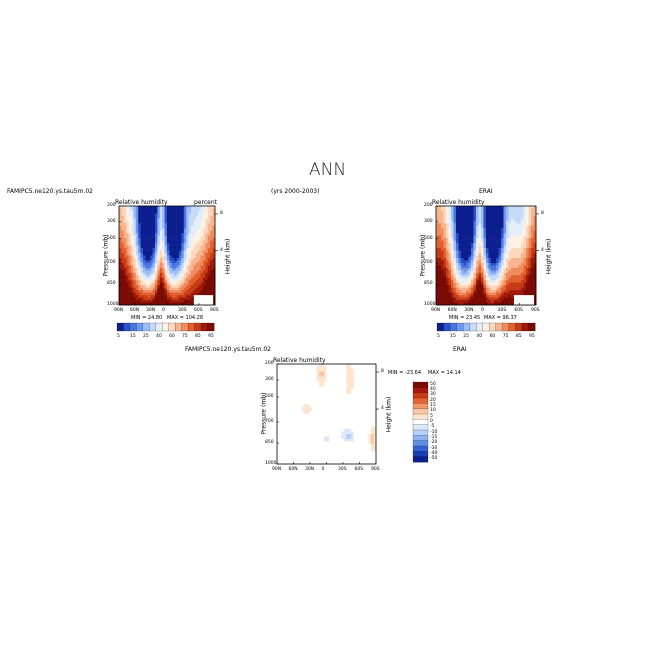 This screenshot has height=654, width=654. I want to click on colorbar-swatch, so click(420, 443).